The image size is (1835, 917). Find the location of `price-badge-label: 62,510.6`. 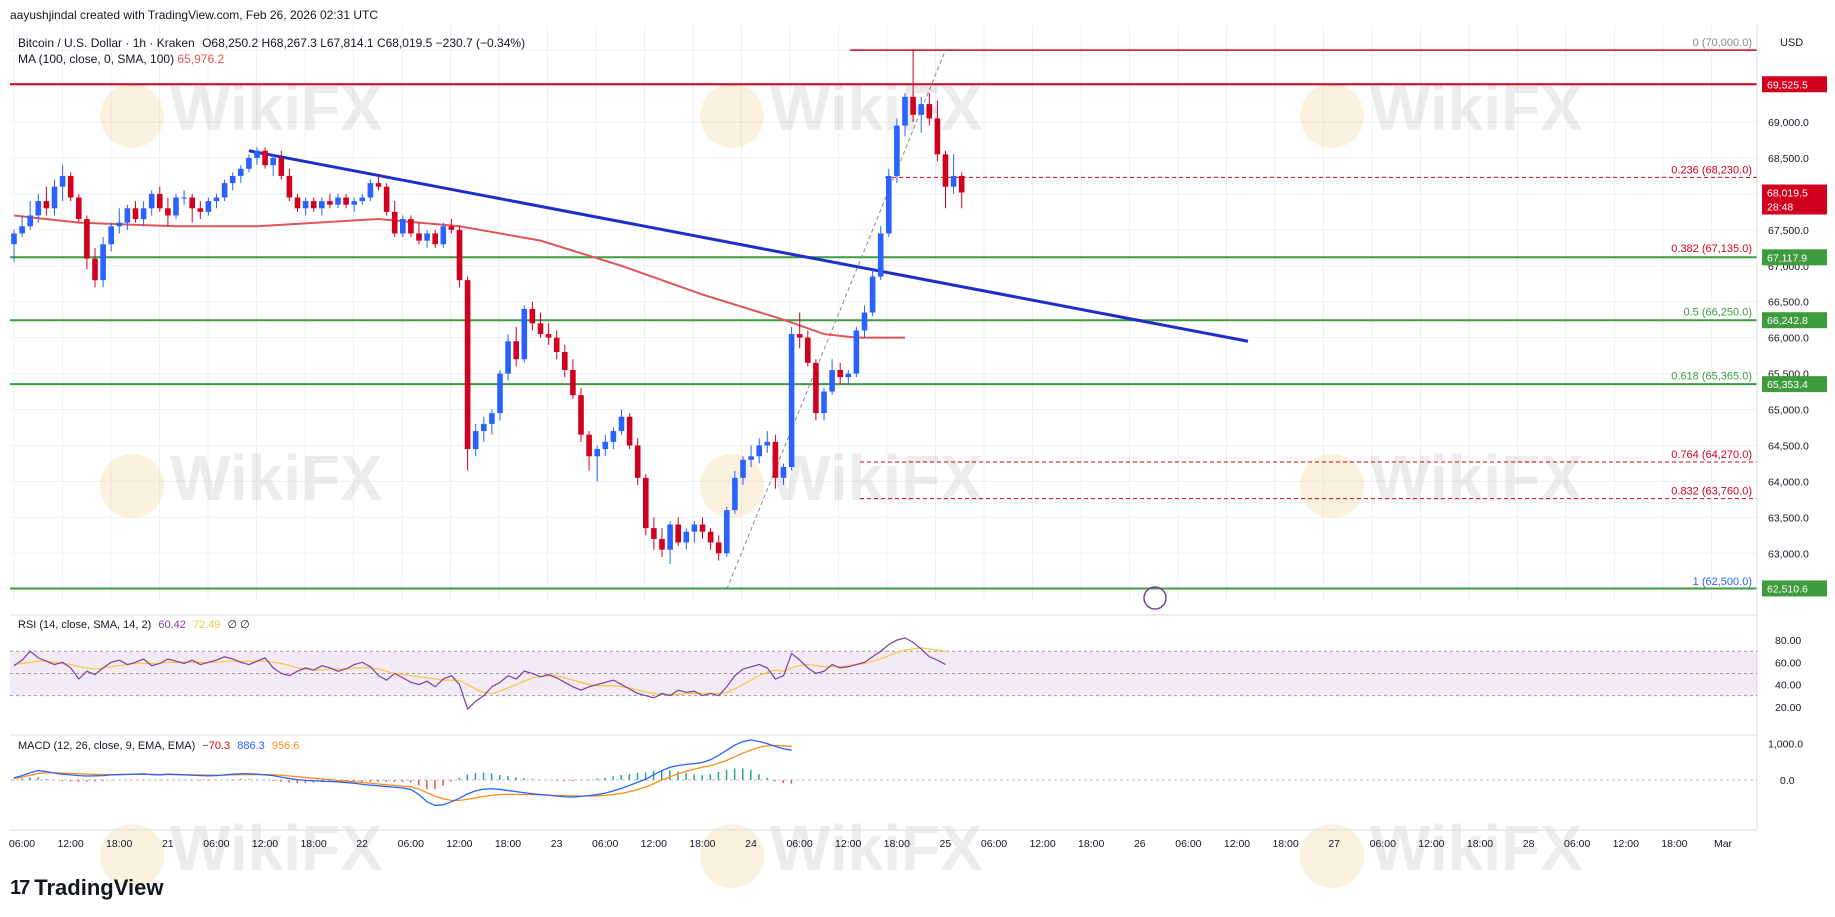

price-badge-label: 62,510.6 is located at coordinates (1787, 589).